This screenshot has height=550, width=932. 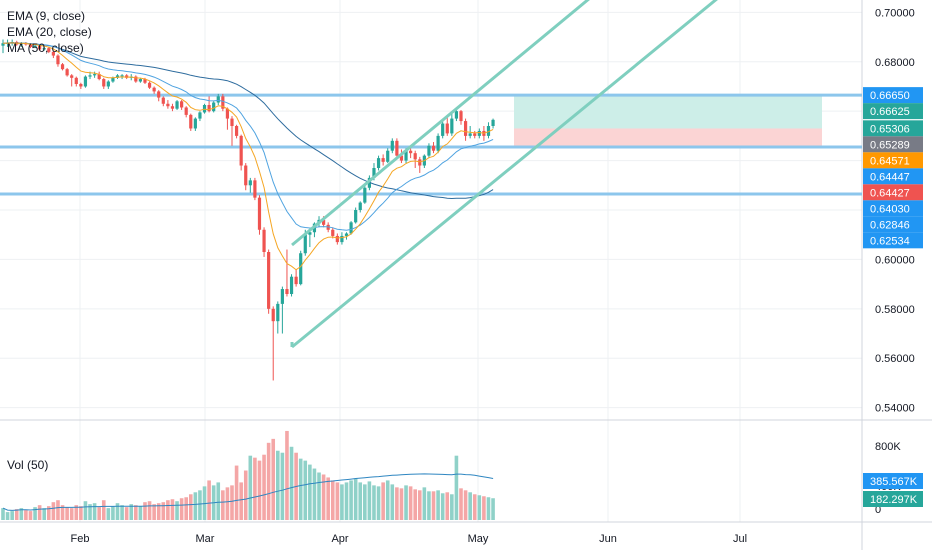 I want to click on volume-bars, so click(x=248, y=475).